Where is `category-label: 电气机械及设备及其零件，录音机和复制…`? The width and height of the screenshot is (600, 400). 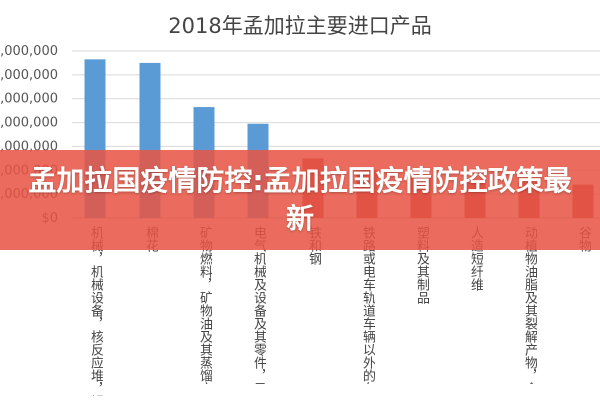 category-label: 电气机械及设备及其零件，录音机和复制… is located at coordinates (258, 305).